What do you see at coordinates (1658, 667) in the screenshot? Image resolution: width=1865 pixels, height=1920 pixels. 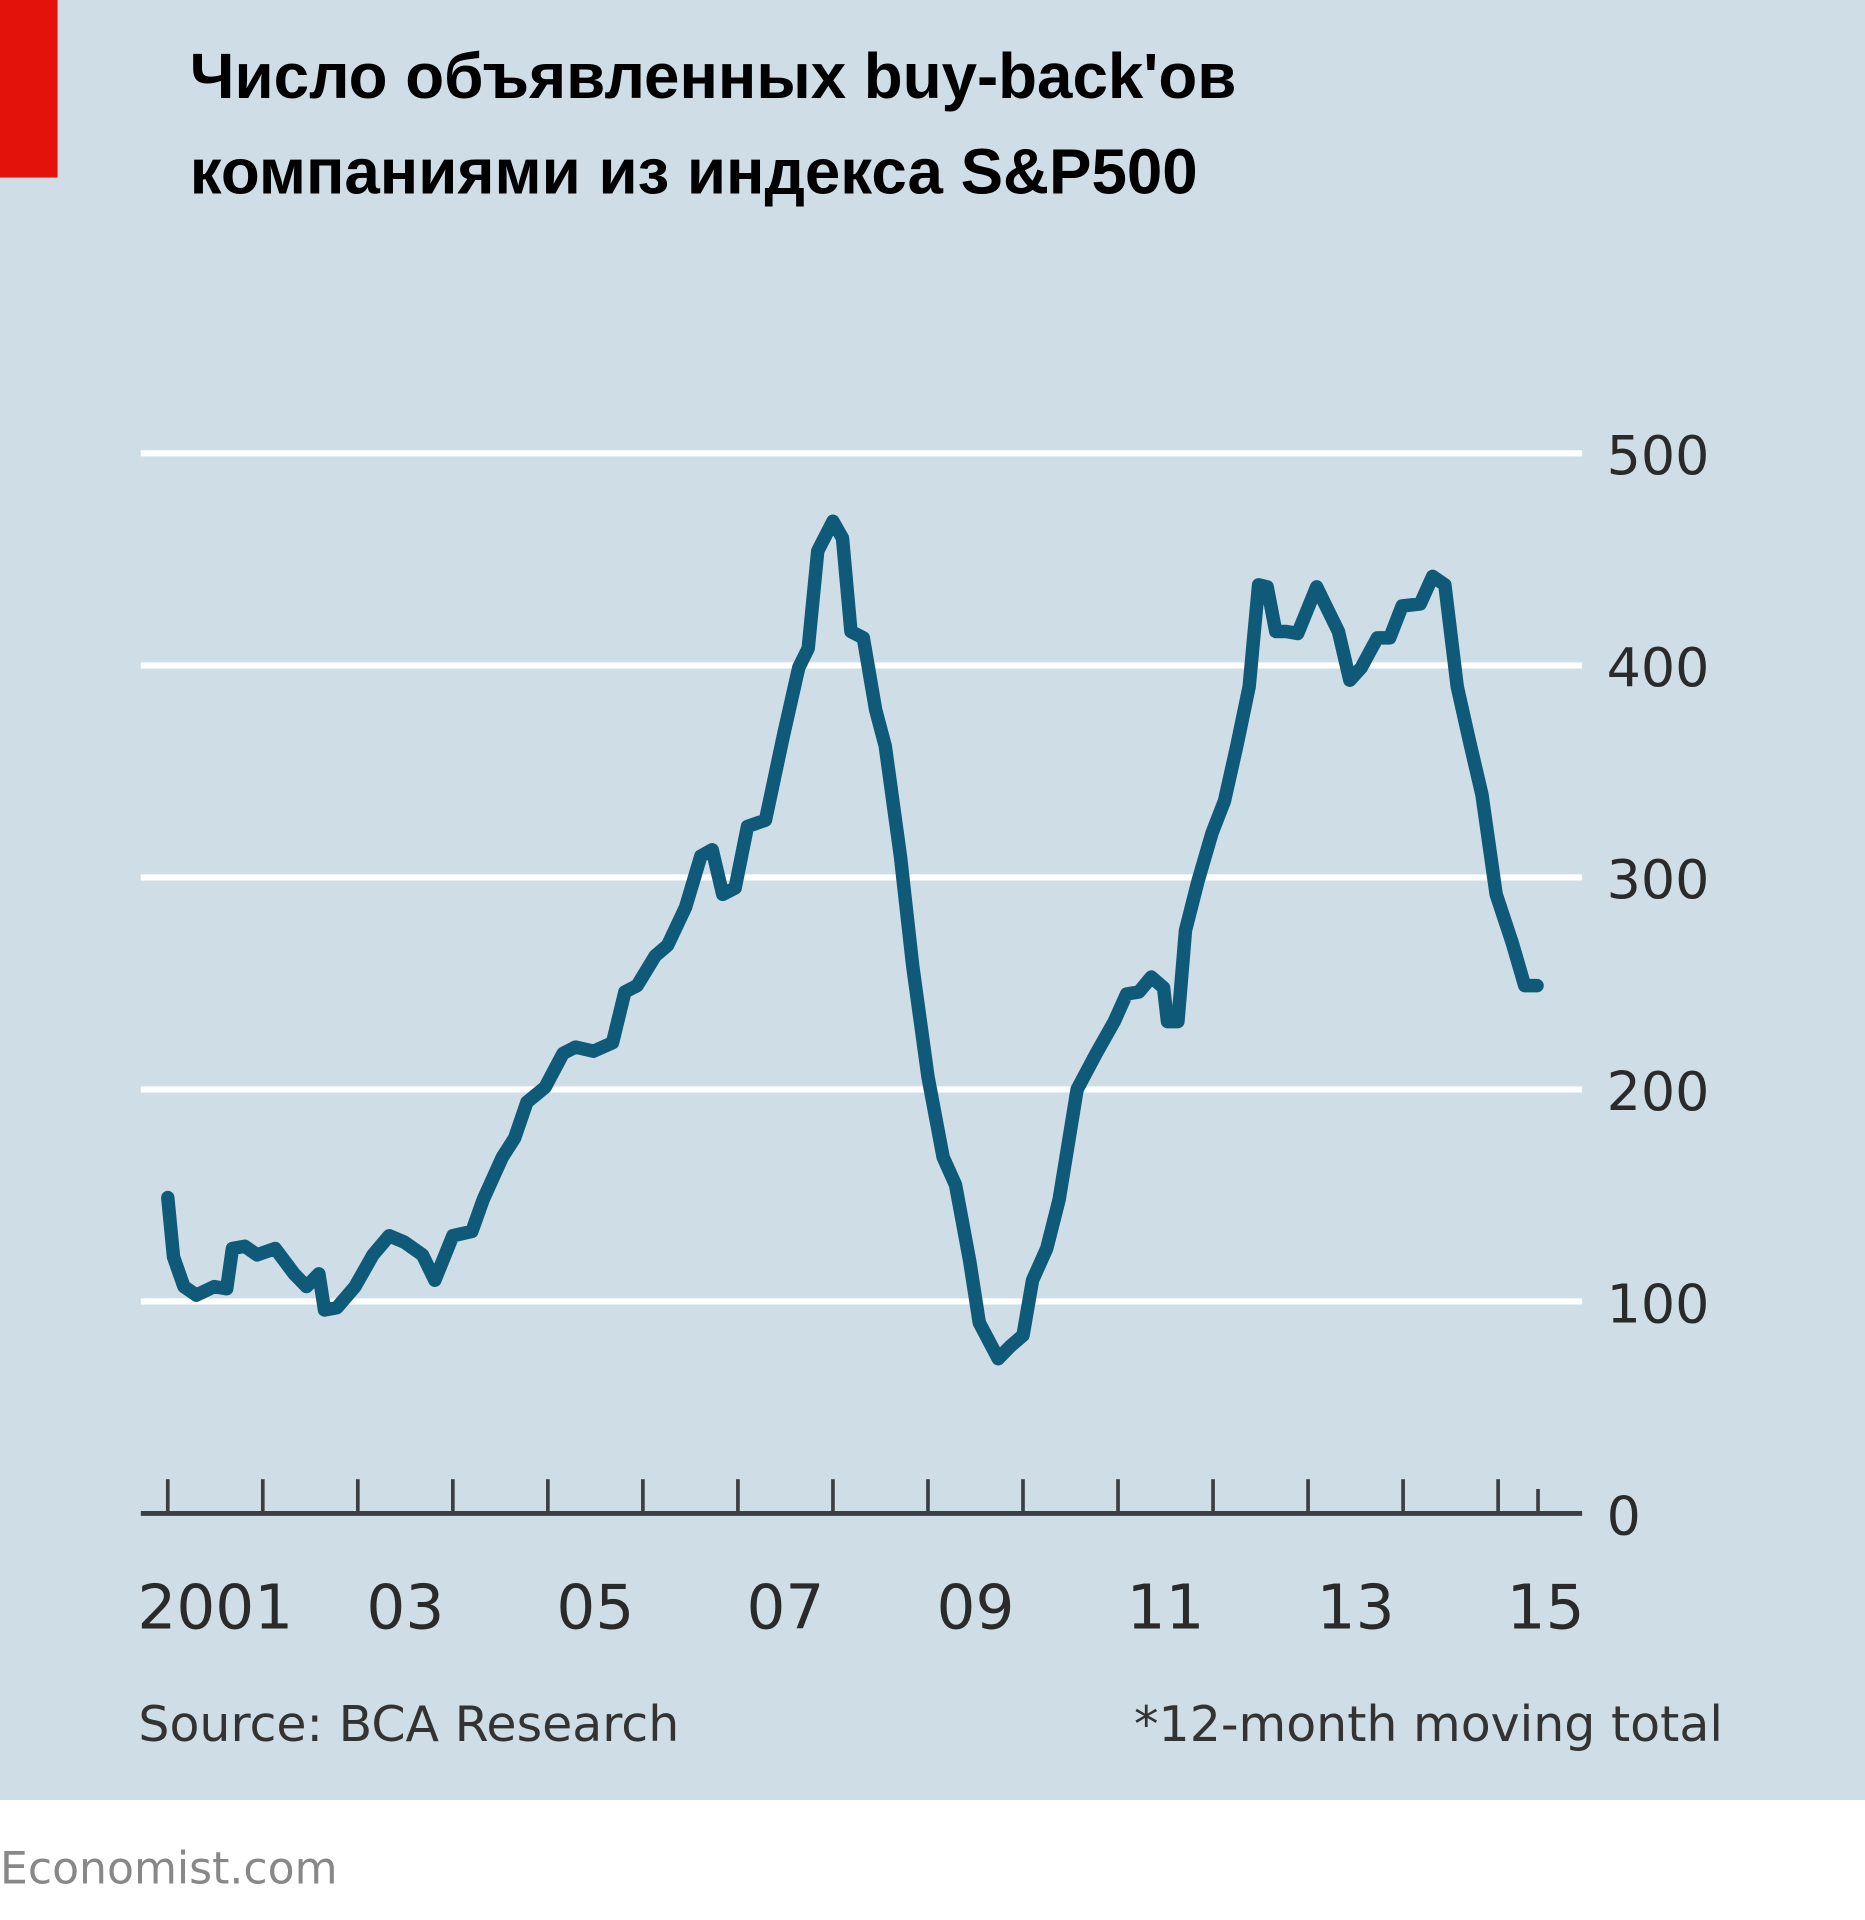 I see `y-tick-label: 400` at bounding box center [1658, 667].